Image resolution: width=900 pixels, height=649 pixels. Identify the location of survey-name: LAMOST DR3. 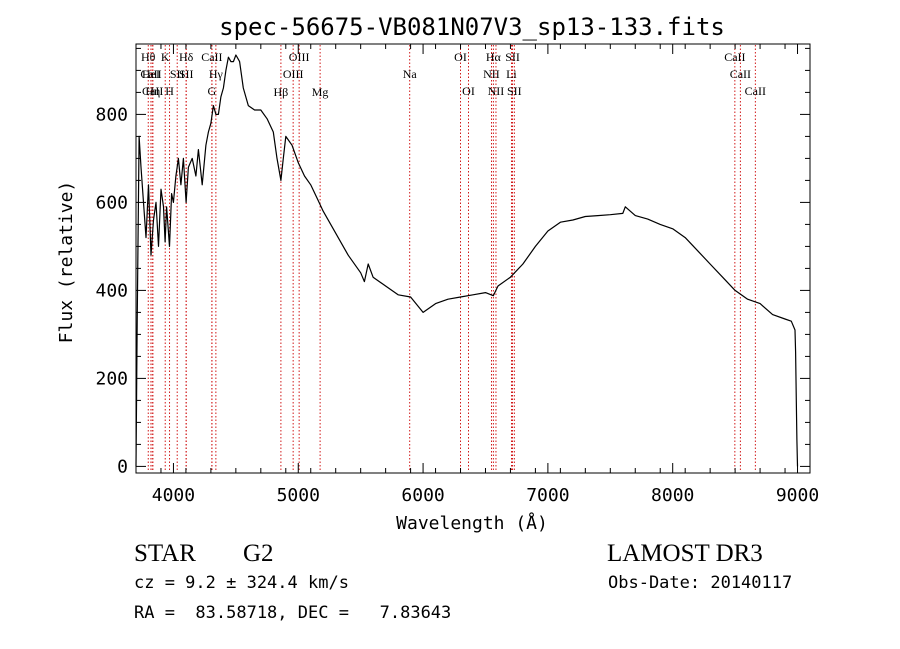
(685, 553).